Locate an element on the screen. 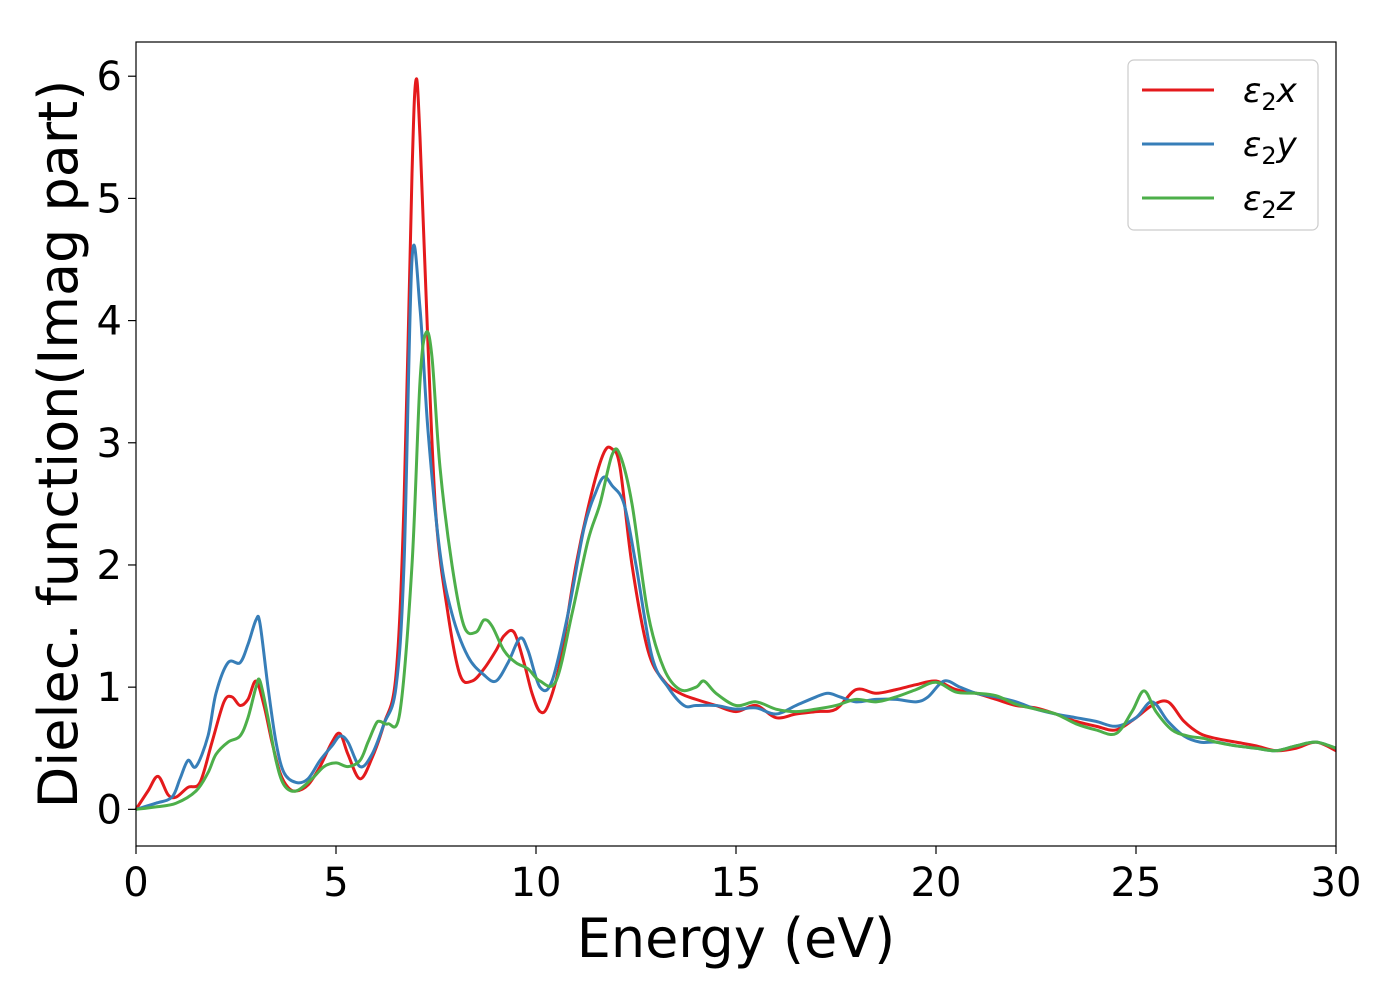 The image size is (1400, 1000). x-axis: 0 5 10 15 20 25 30 is located at coordinates (742, 876).